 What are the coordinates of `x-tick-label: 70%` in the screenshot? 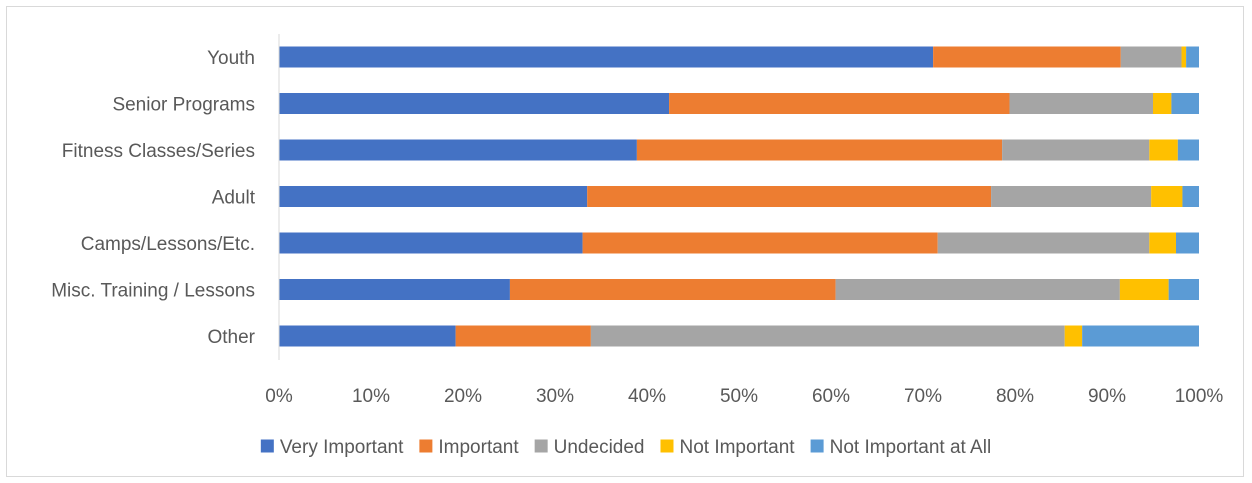 It's located at (923, 396).